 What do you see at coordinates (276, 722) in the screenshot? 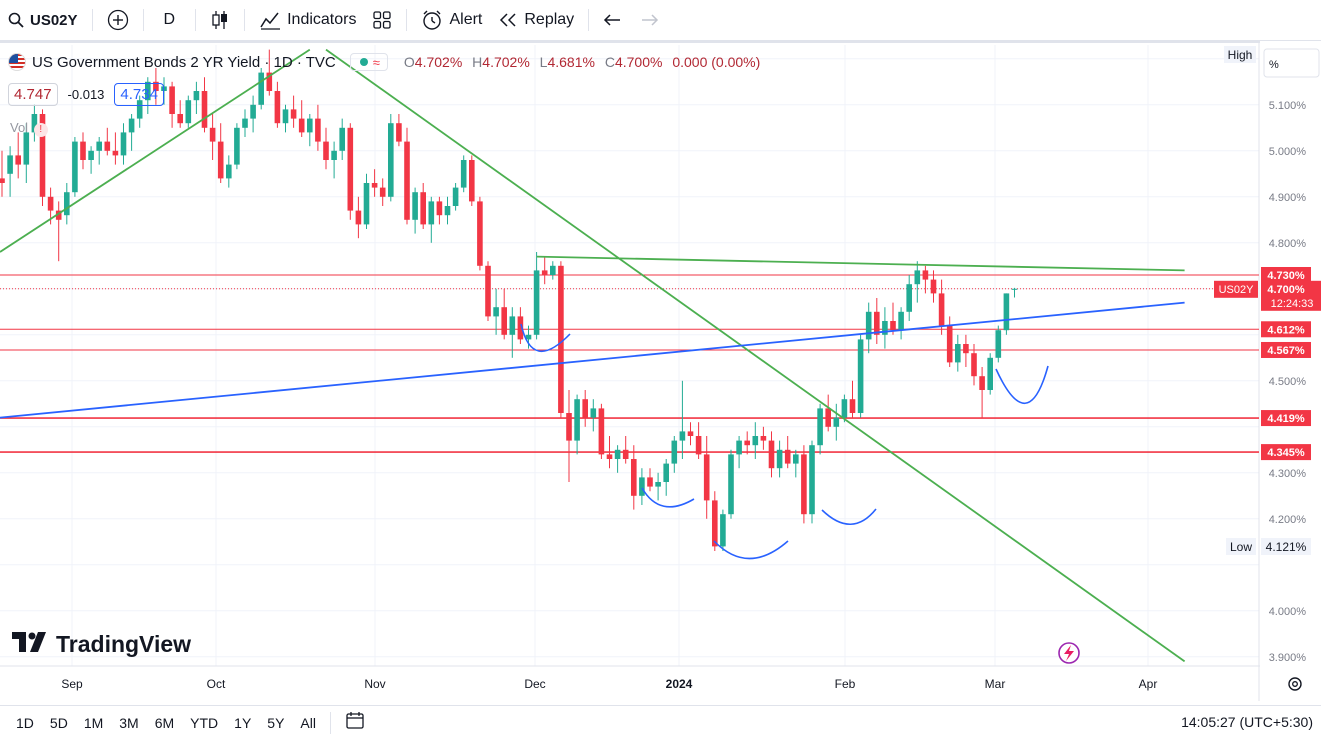
I see `range-button-5y: 5Y` at bounding box center [276, 722].